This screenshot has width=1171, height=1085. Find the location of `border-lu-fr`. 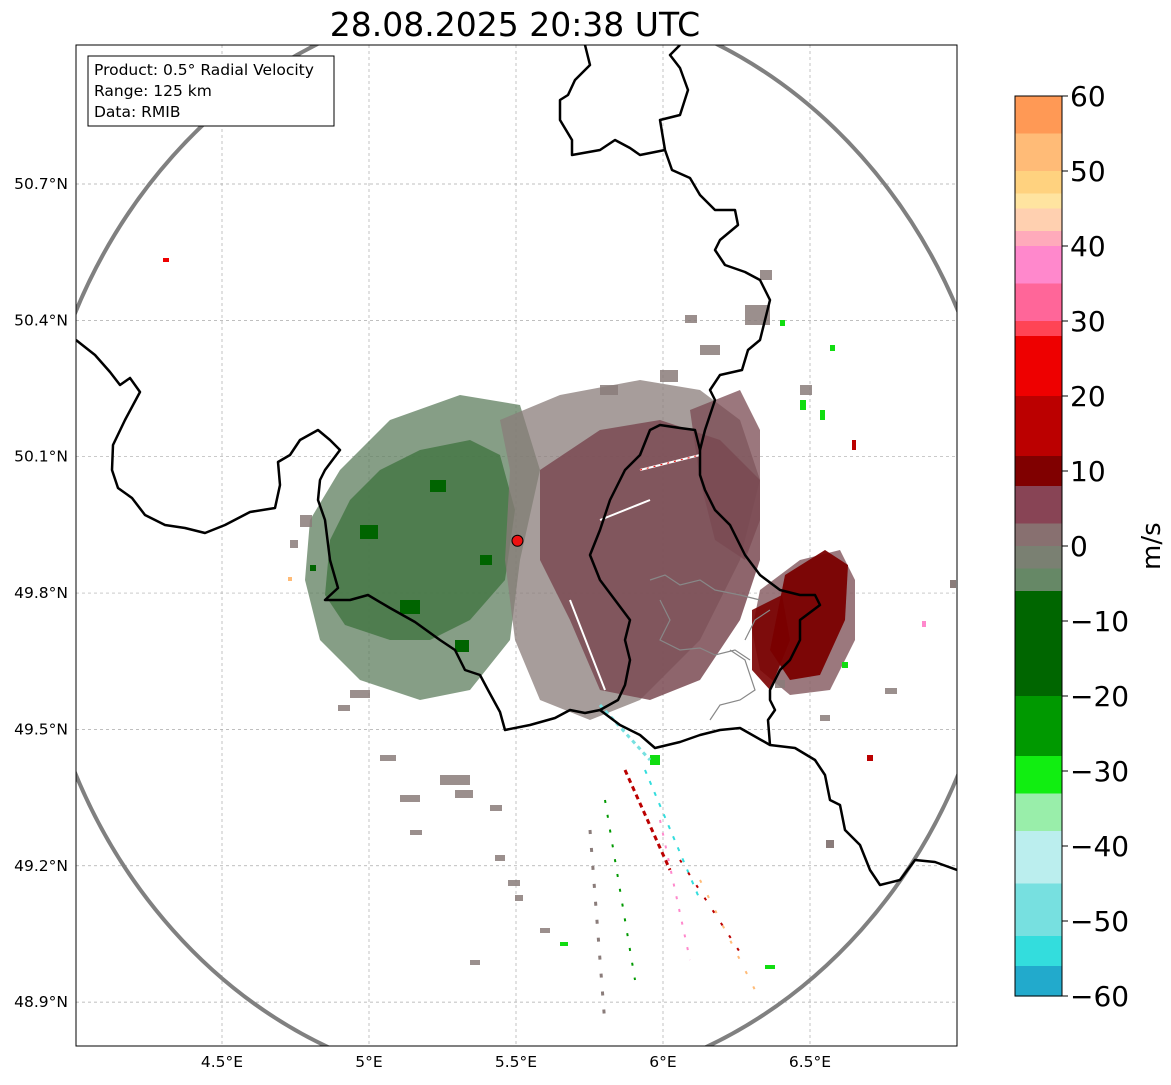

border-lu-fr is located at coordinates (778, 798).